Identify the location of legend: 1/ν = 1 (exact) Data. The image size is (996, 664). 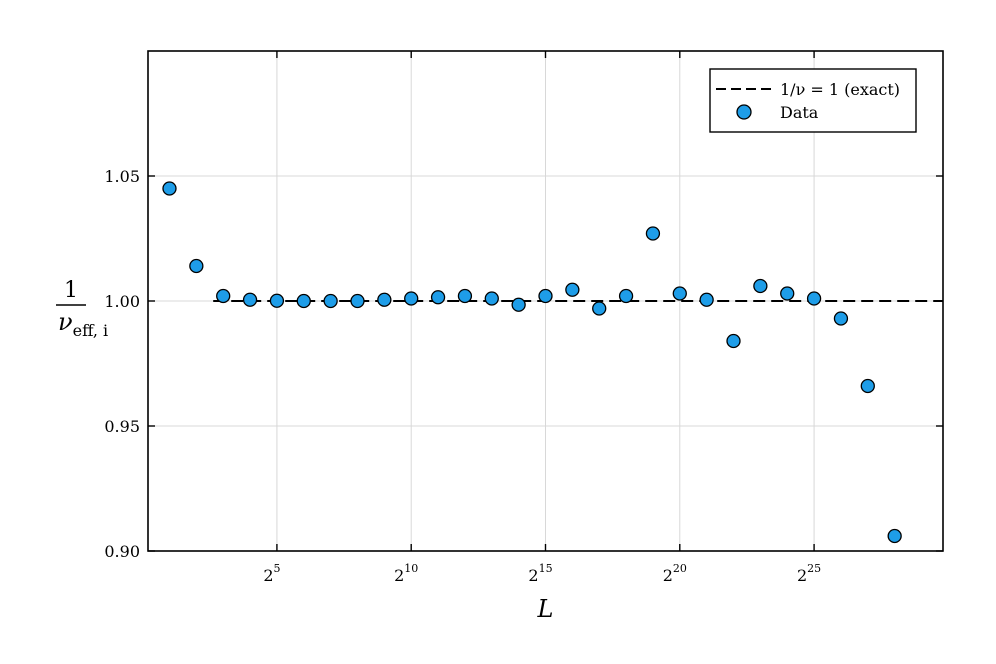
(813, 100).